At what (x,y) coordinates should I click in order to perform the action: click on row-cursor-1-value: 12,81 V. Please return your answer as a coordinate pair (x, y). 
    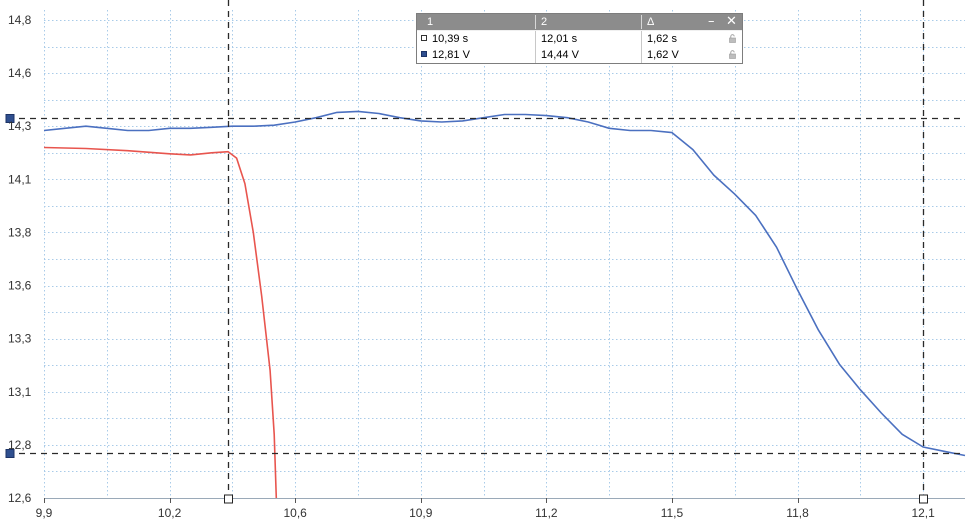
    Looking at the image, I should click on (451, 55).